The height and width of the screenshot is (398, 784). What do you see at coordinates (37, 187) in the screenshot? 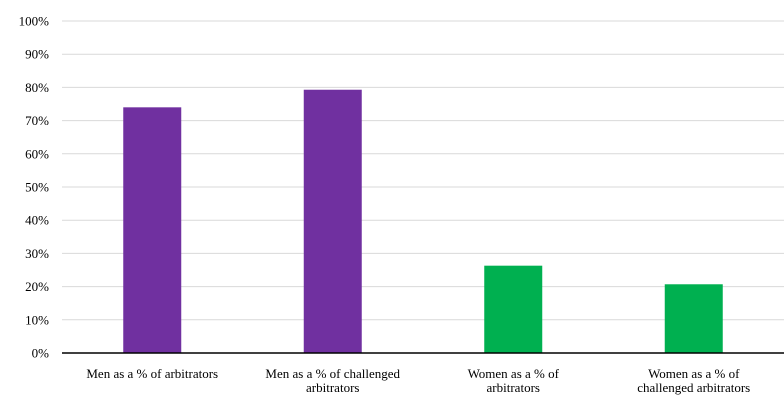
I see `y-tick-label: 50%` at bounding box center [37, 187].